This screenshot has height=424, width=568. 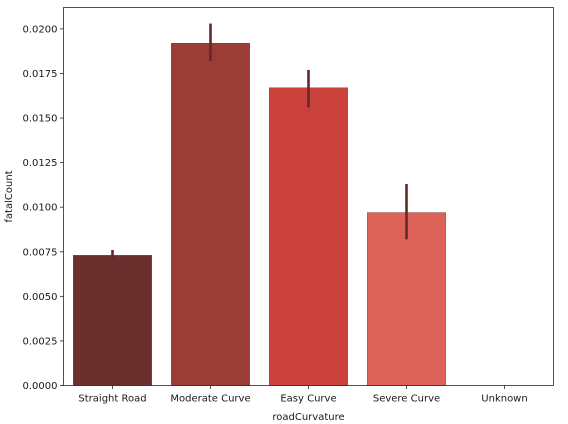 What do you see at coordinates (406, 399) in the screenshot?
I see `x-tick-label: Severe Curve` at bounding box center [406, 399].